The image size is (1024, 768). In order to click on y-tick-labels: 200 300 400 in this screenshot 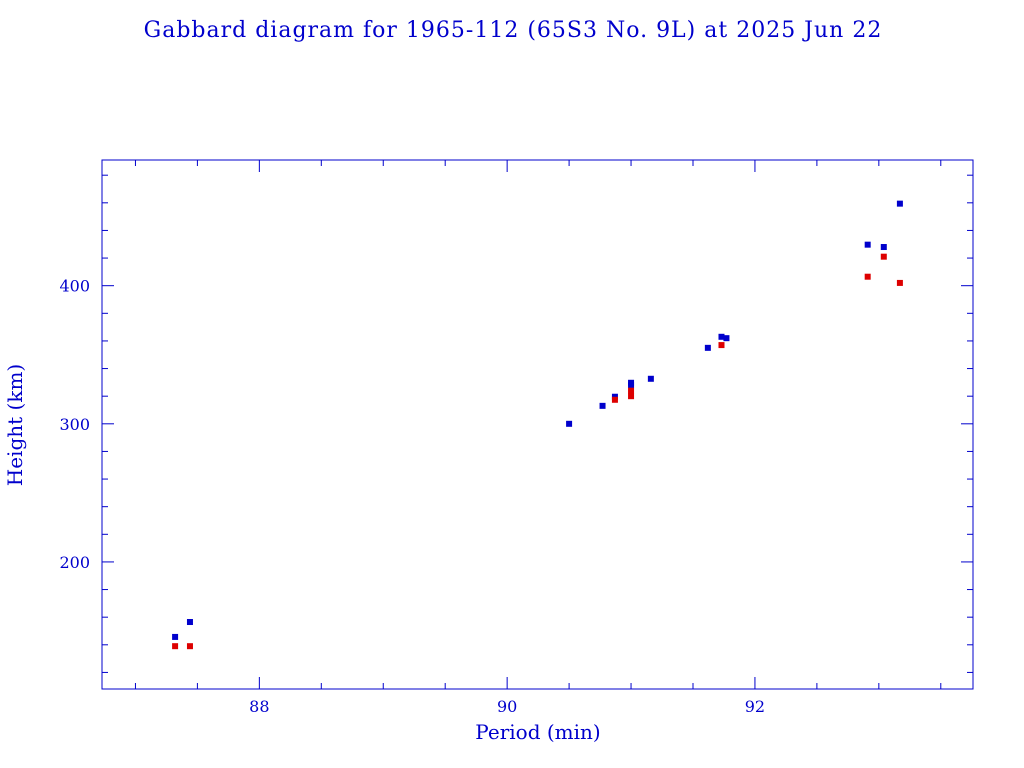, I will do `click(74, 424)`.